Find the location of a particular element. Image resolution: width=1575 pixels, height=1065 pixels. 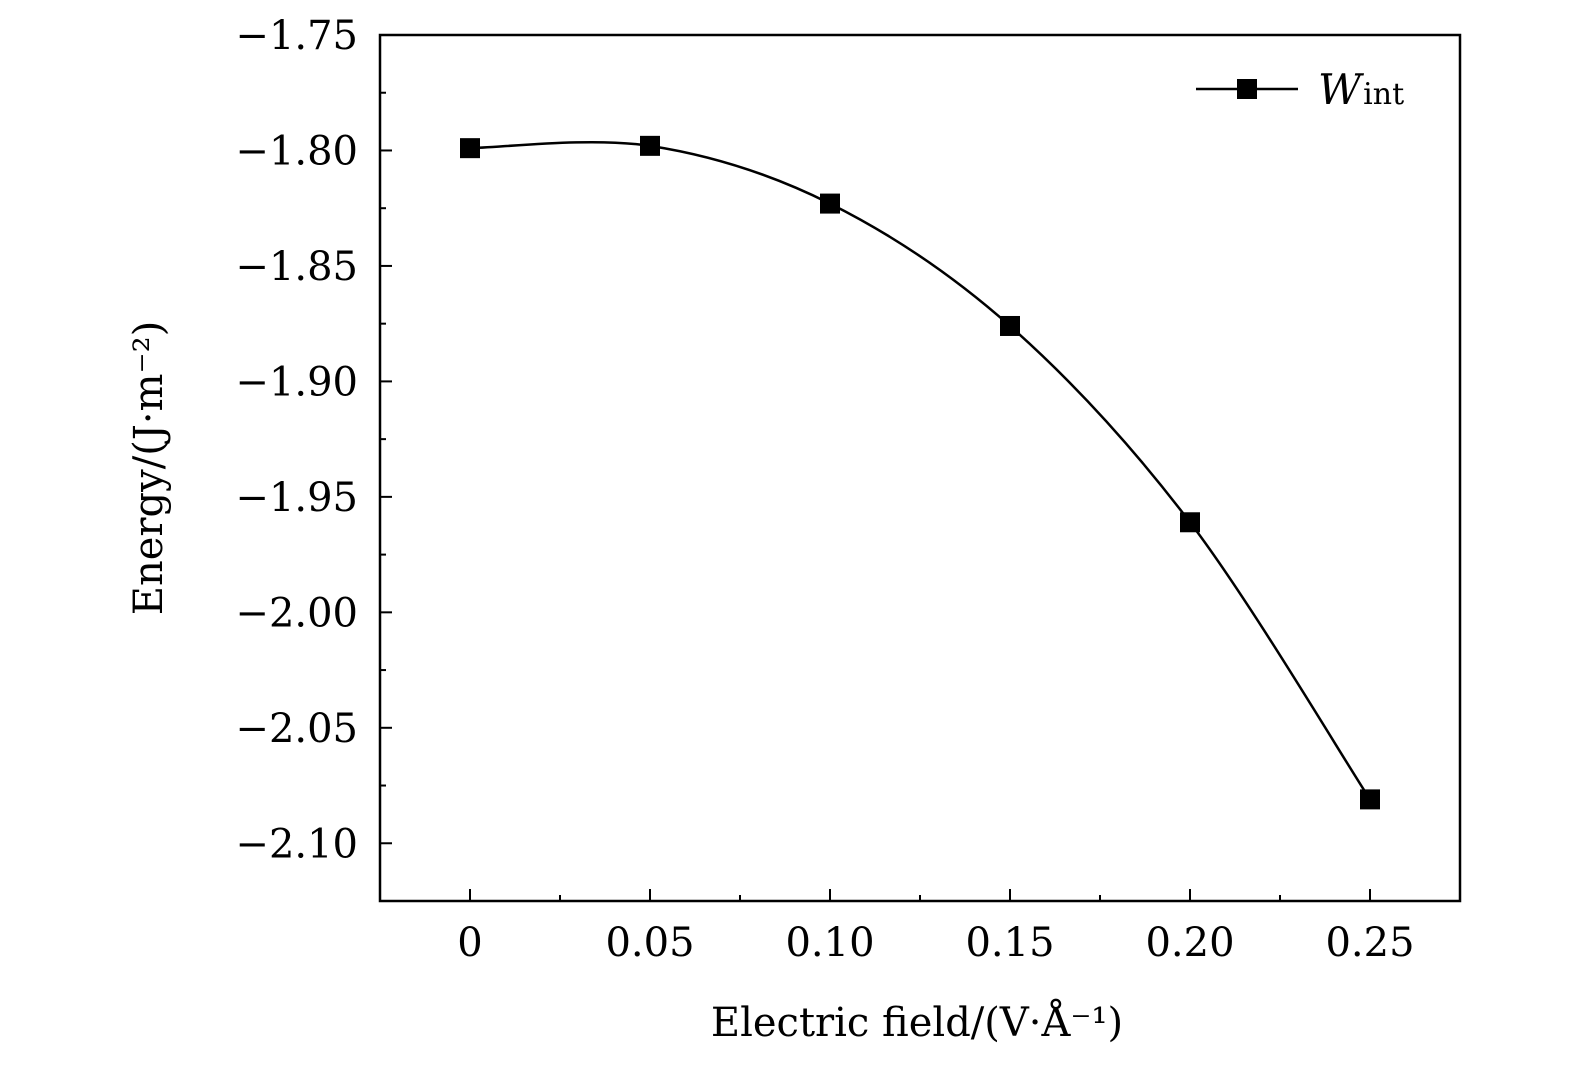

x-tick-label: 0.15 is located at coordinates (1009, 943).